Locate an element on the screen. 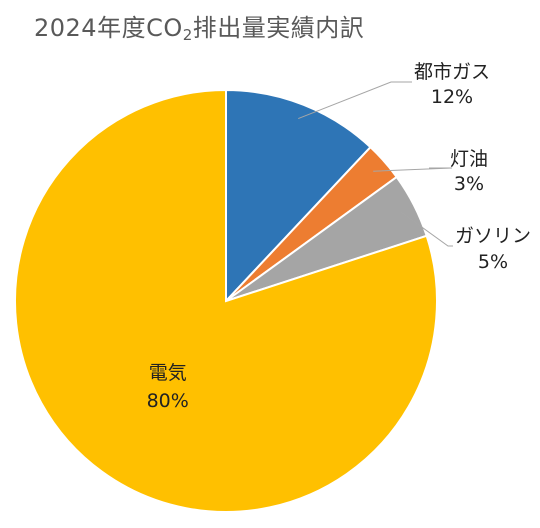 The image size is (540, 528). slice-label-value-1: 3% is located at coordinates (469, 184).